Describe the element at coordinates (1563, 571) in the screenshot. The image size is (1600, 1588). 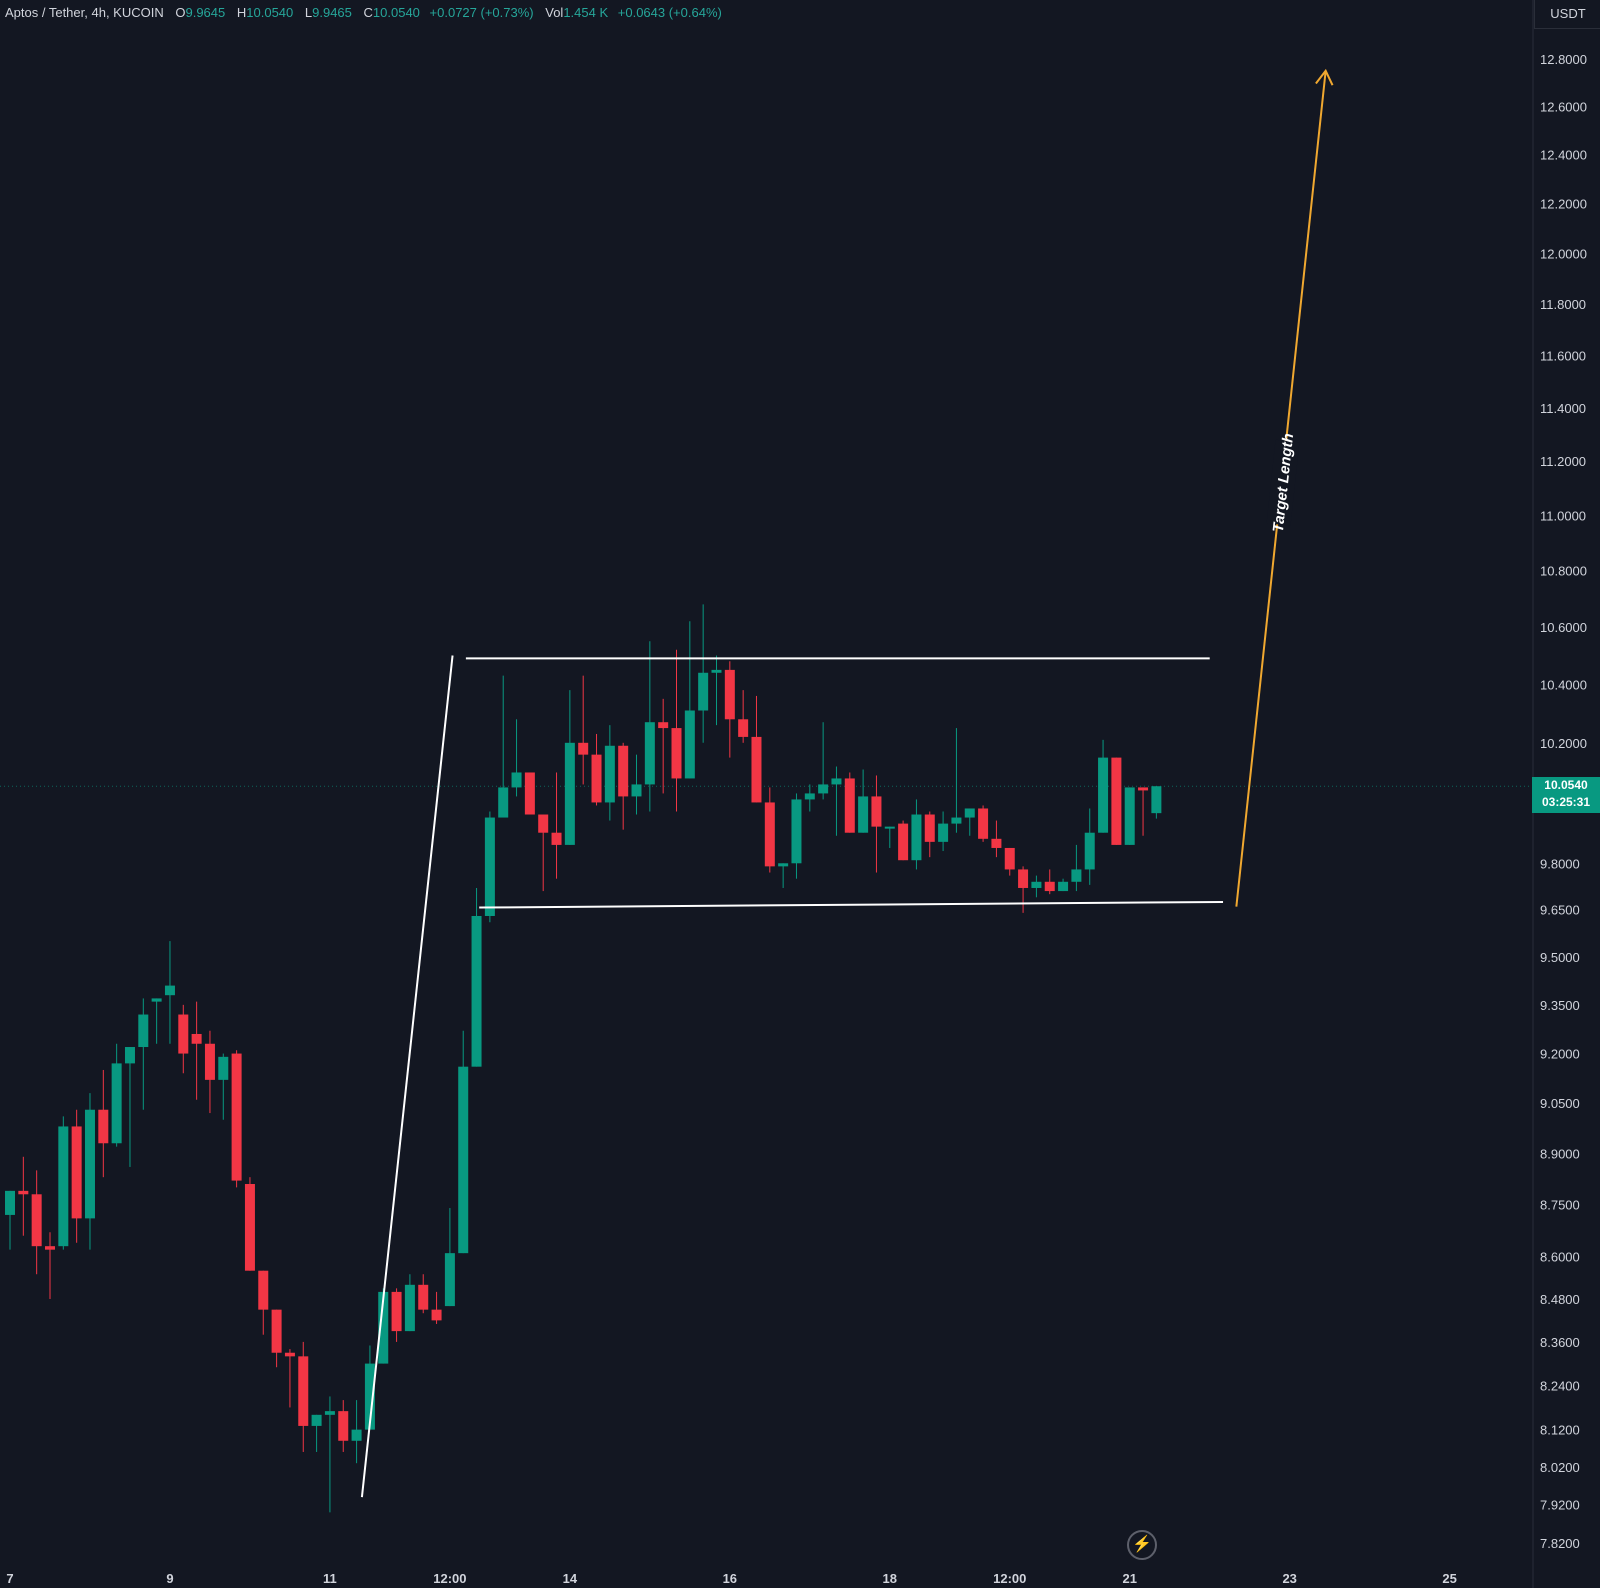
I see `y-tick-label: 10.8000` at that location.